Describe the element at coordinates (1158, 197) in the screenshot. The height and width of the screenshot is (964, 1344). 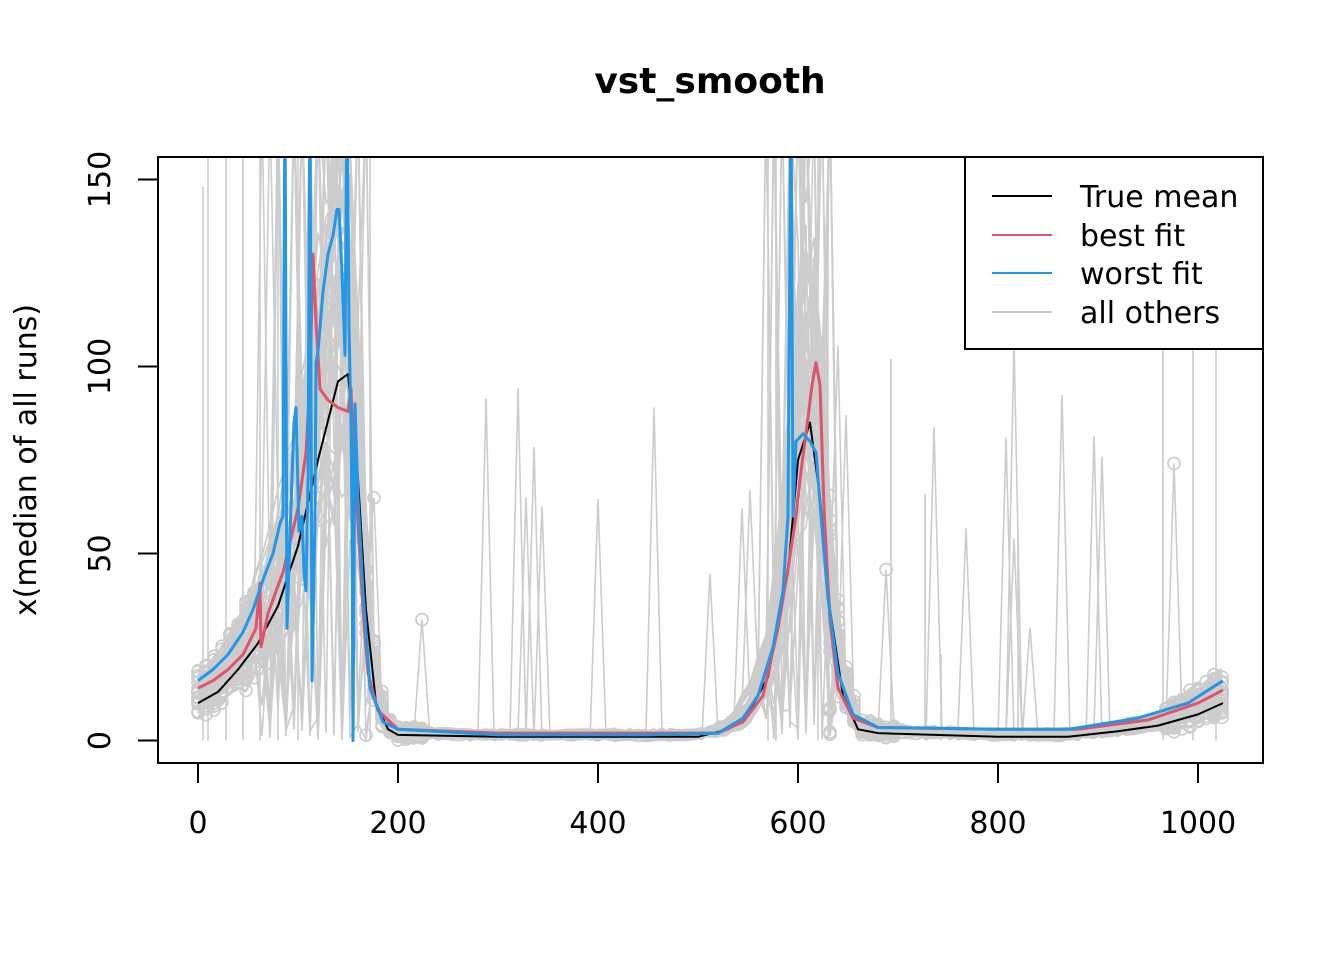
I see `legend-label-true-mean: True mean` at that location.